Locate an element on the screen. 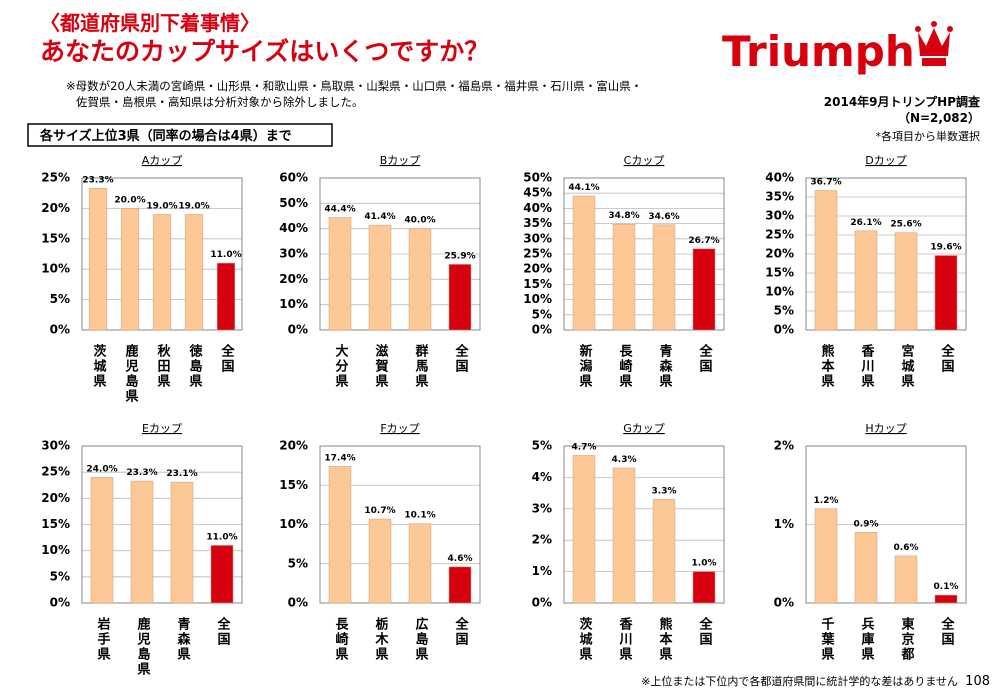 Image resolution: width=1000 pixels, height=692 pixels. value-label: 0.6% is located at coordinates (906, 548).